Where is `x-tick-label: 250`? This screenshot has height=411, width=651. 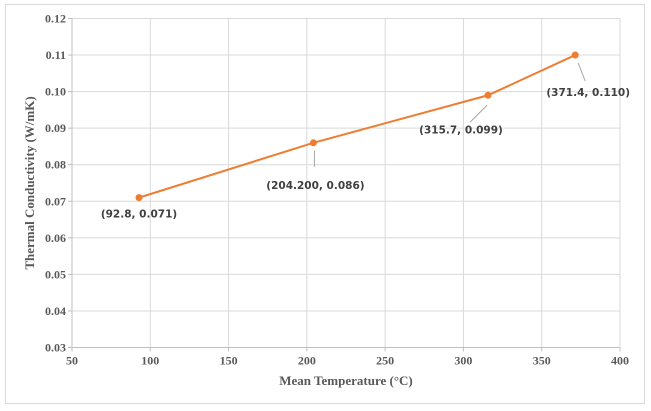
x-tick-label: 250 is located at coordinates (385, 361).